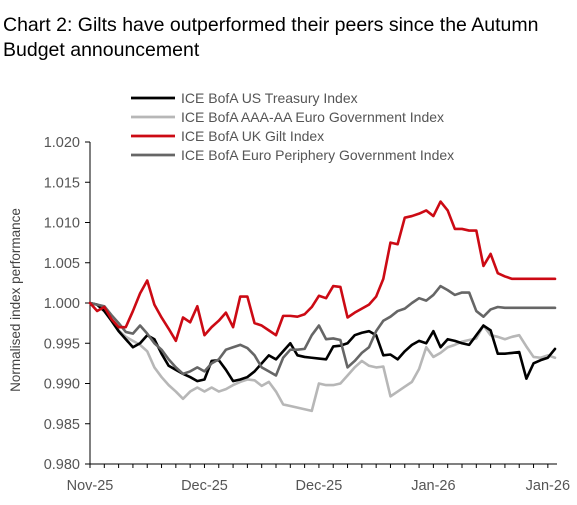 This screenshot has height=505, width=577. Describe the element at coordinates (90, 486) in the screenshot. I see `x-tick-label: Nov-25` at that location.